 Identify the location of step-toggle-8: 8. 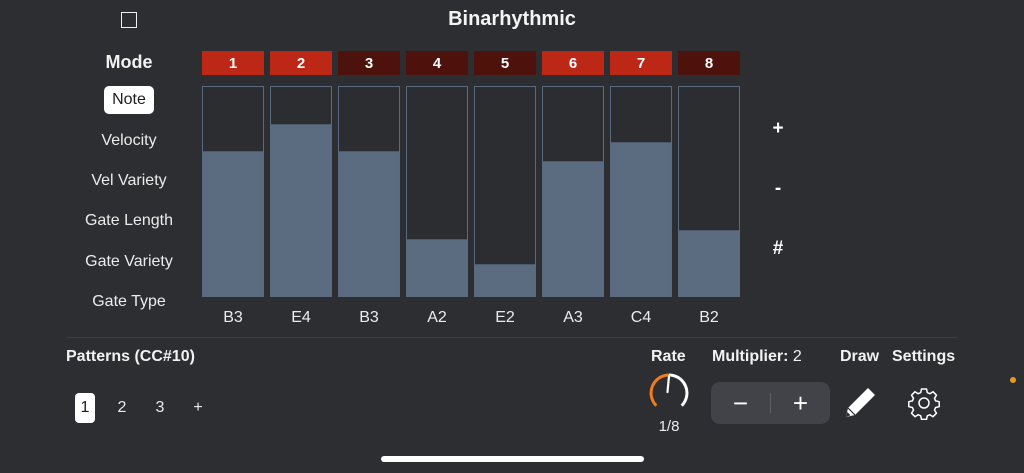
(709, 63).